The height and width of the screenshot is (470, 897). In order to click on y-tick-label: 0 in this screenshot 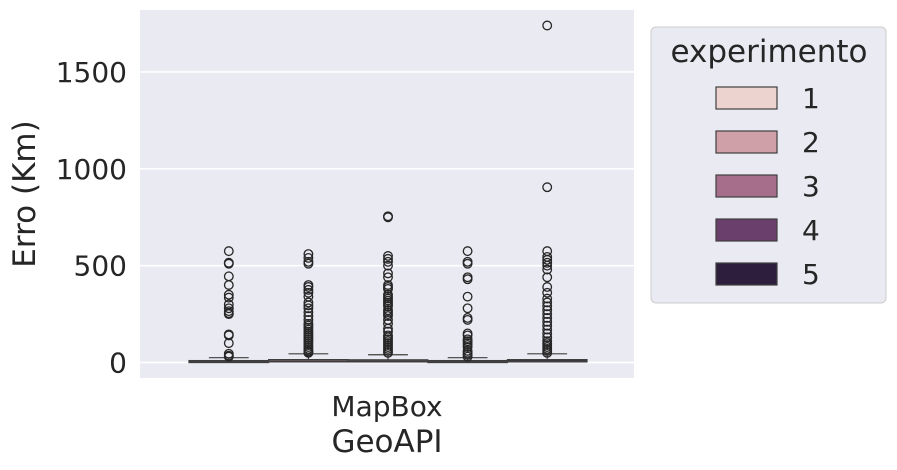, I will do `click(118, 363)`.